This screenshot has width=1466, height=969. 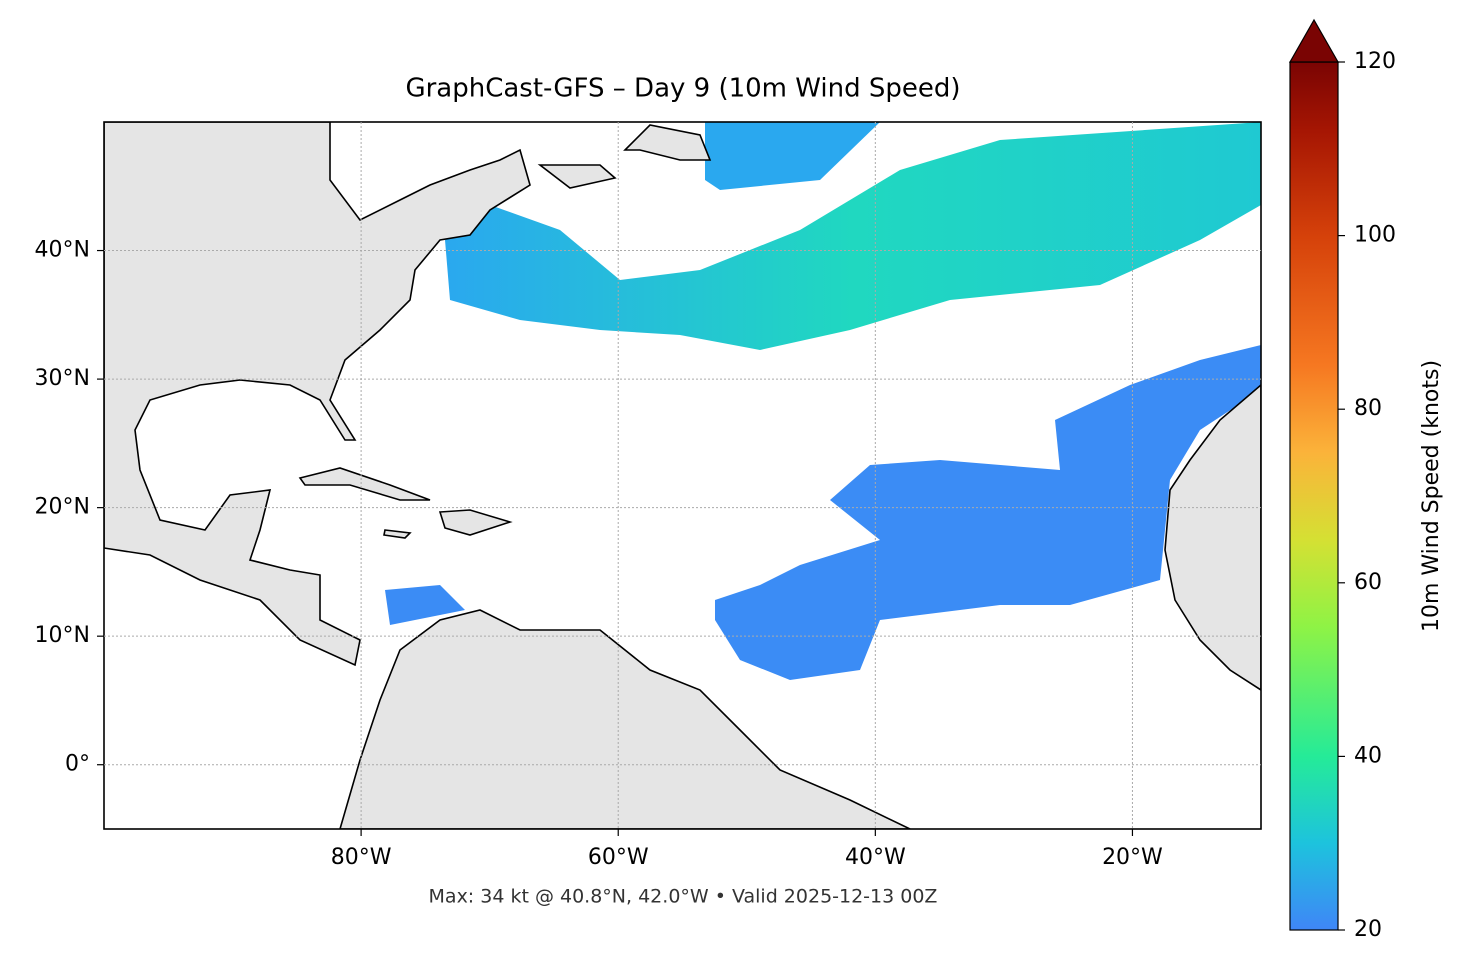 I want to click on y-tick-label: 10°N, so click(x=62, y=635).